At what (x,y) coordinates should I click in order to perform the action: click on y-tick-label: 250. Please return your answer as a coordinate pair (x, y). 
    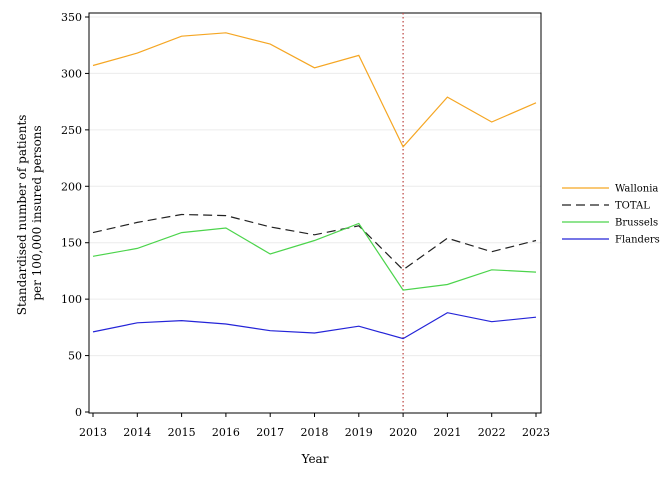
    Looking at the image, I should click on (71, 130).